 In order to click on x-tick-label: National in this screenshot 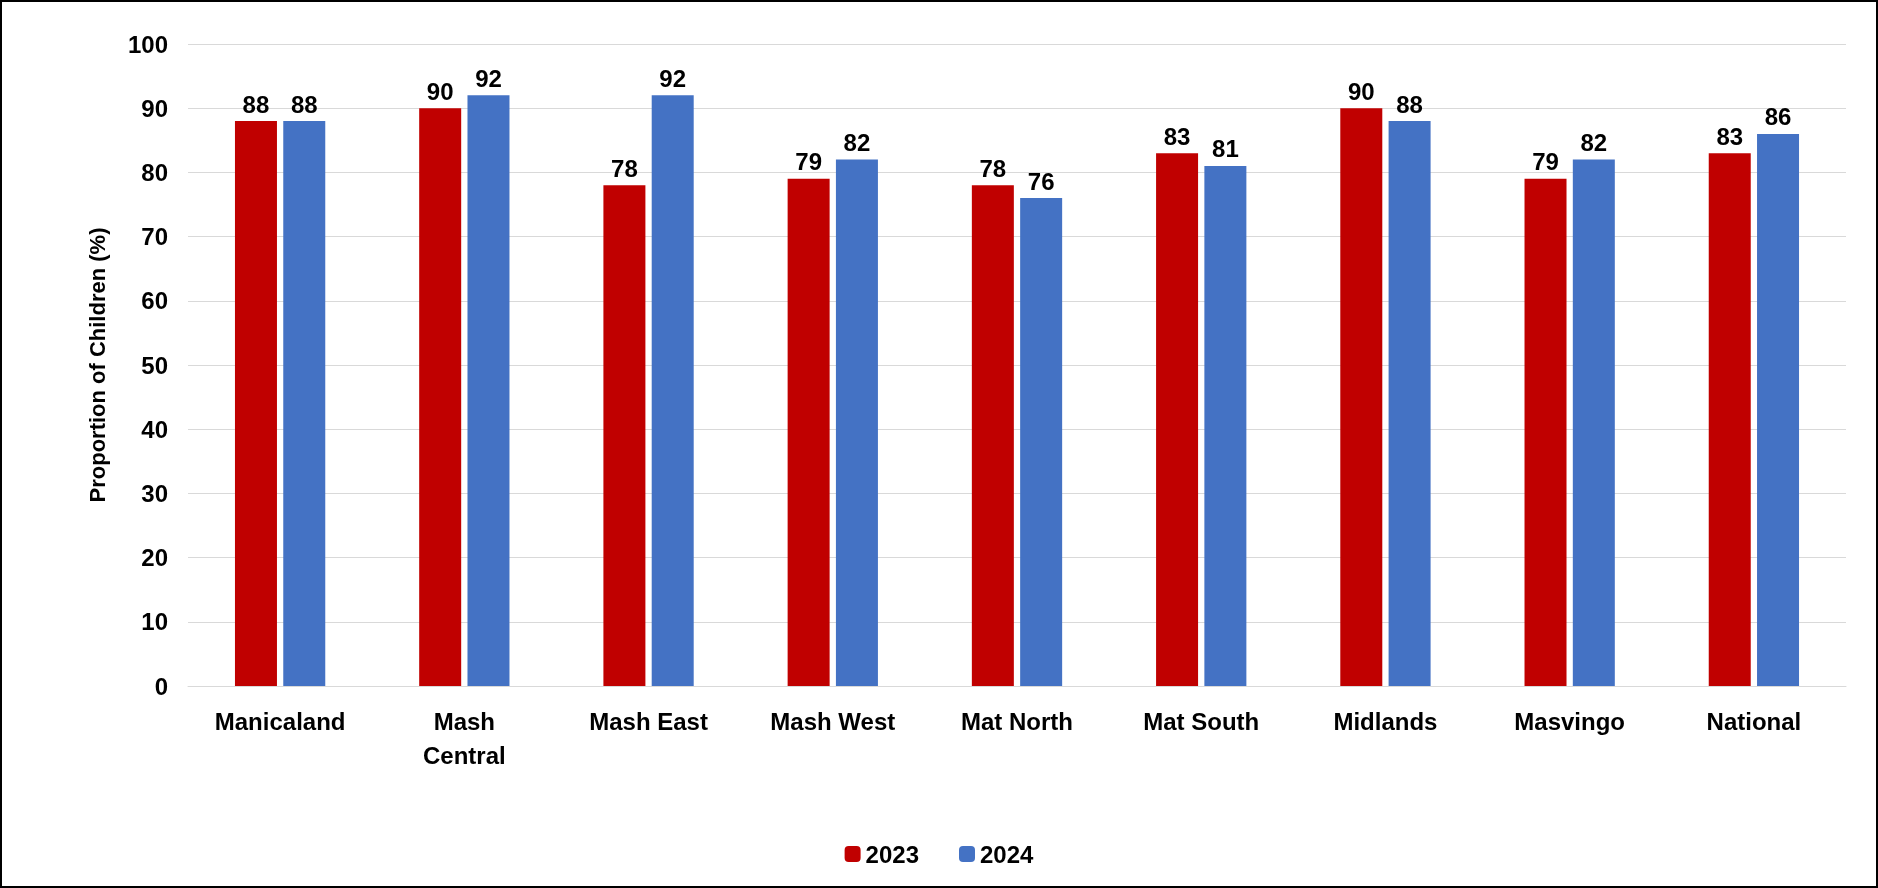, I will do `click(1754, 721)`.